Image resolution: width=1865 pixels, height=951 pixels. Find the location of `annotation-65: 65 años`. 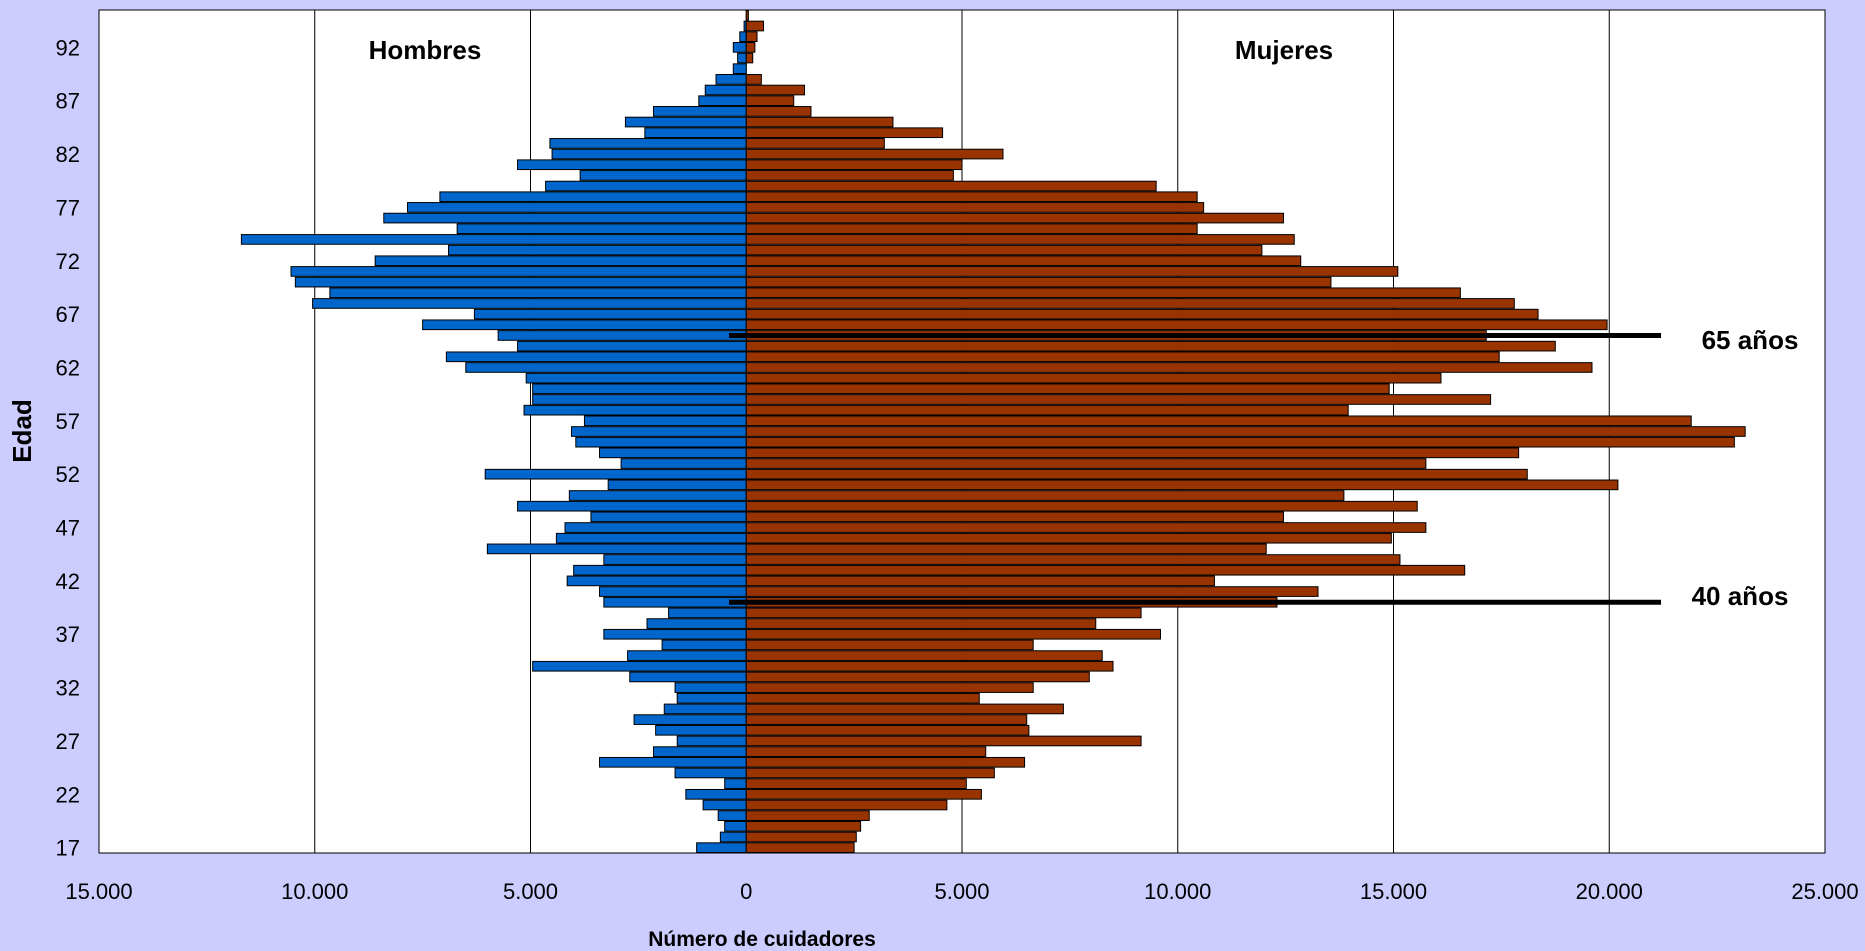

annotation-65: 65 años is located at coordinates (1750, 340).